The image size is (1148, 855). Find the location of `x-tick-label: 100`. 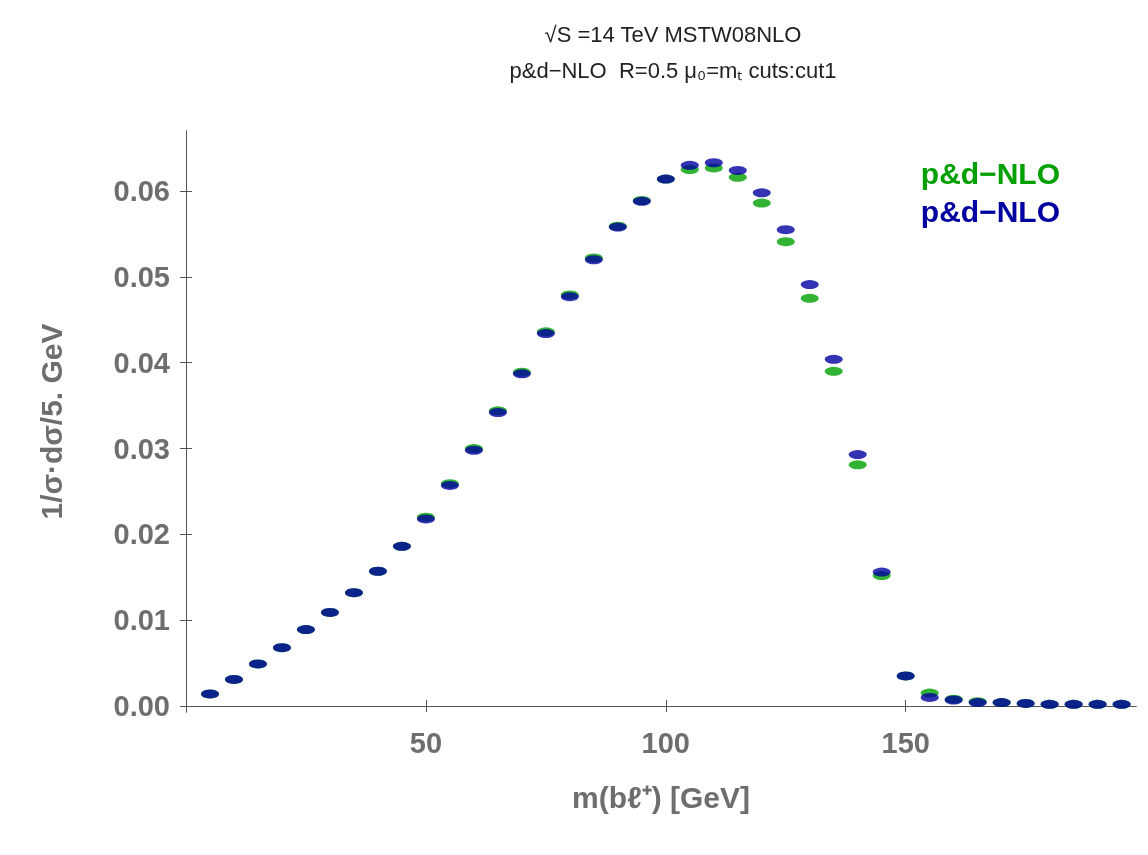

x-tick-label: 100 is located at coordinates (665, 742).